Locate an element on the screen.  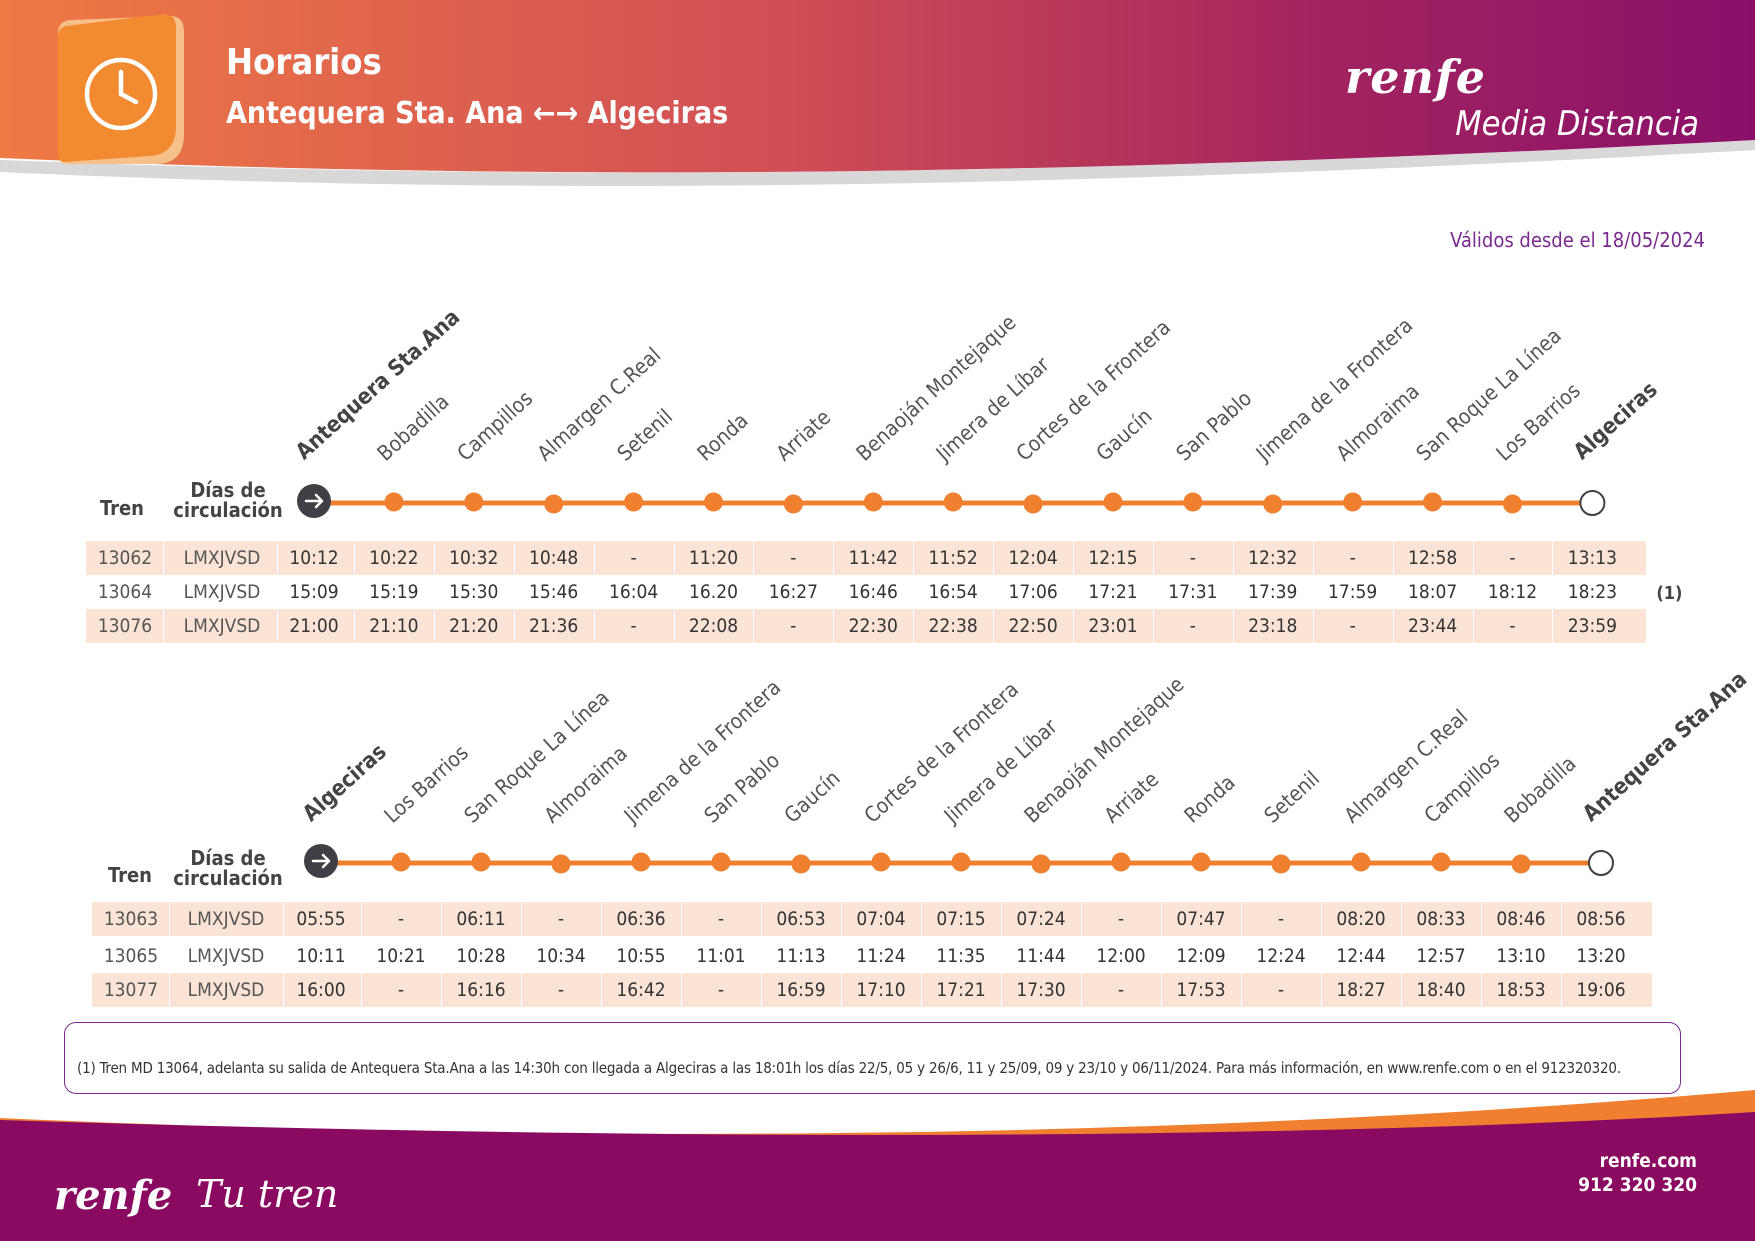
time-cell: 11:20 is located at coordinates (713, 558).